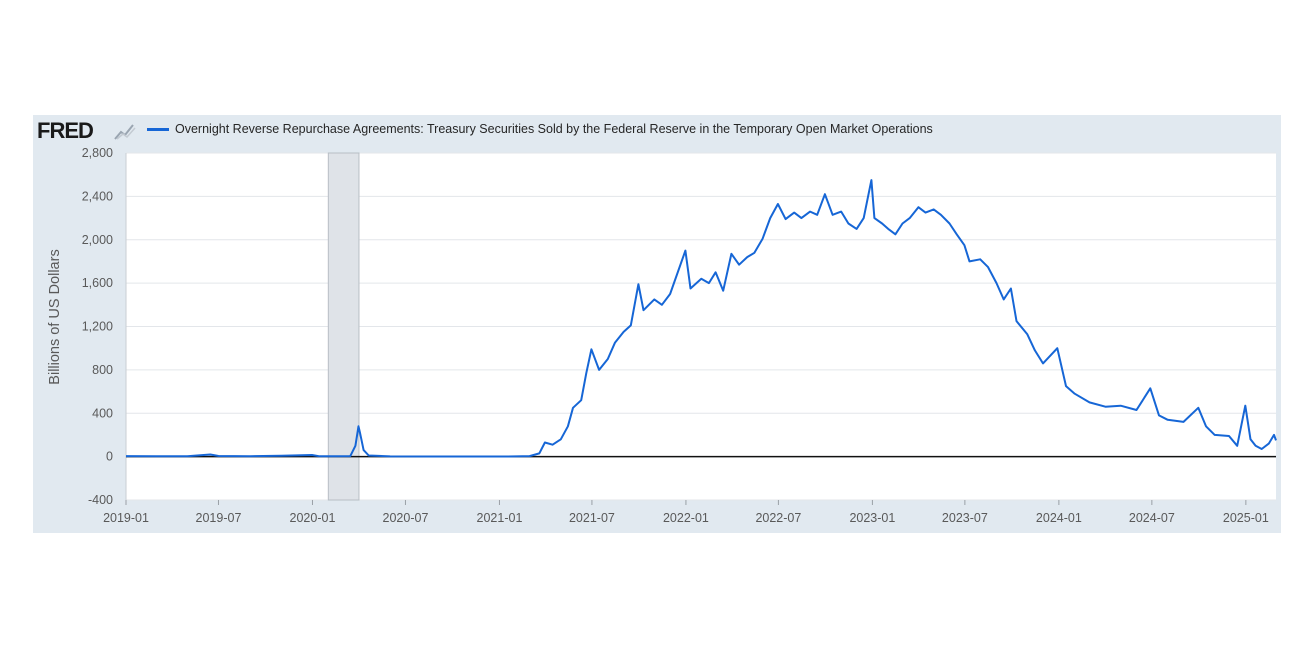 The width and height of the screenshot is (1312, 650). Describe the element at coordinates (97, 327) in the screenshot. I see `y-tick-label: 1,200` at that location.